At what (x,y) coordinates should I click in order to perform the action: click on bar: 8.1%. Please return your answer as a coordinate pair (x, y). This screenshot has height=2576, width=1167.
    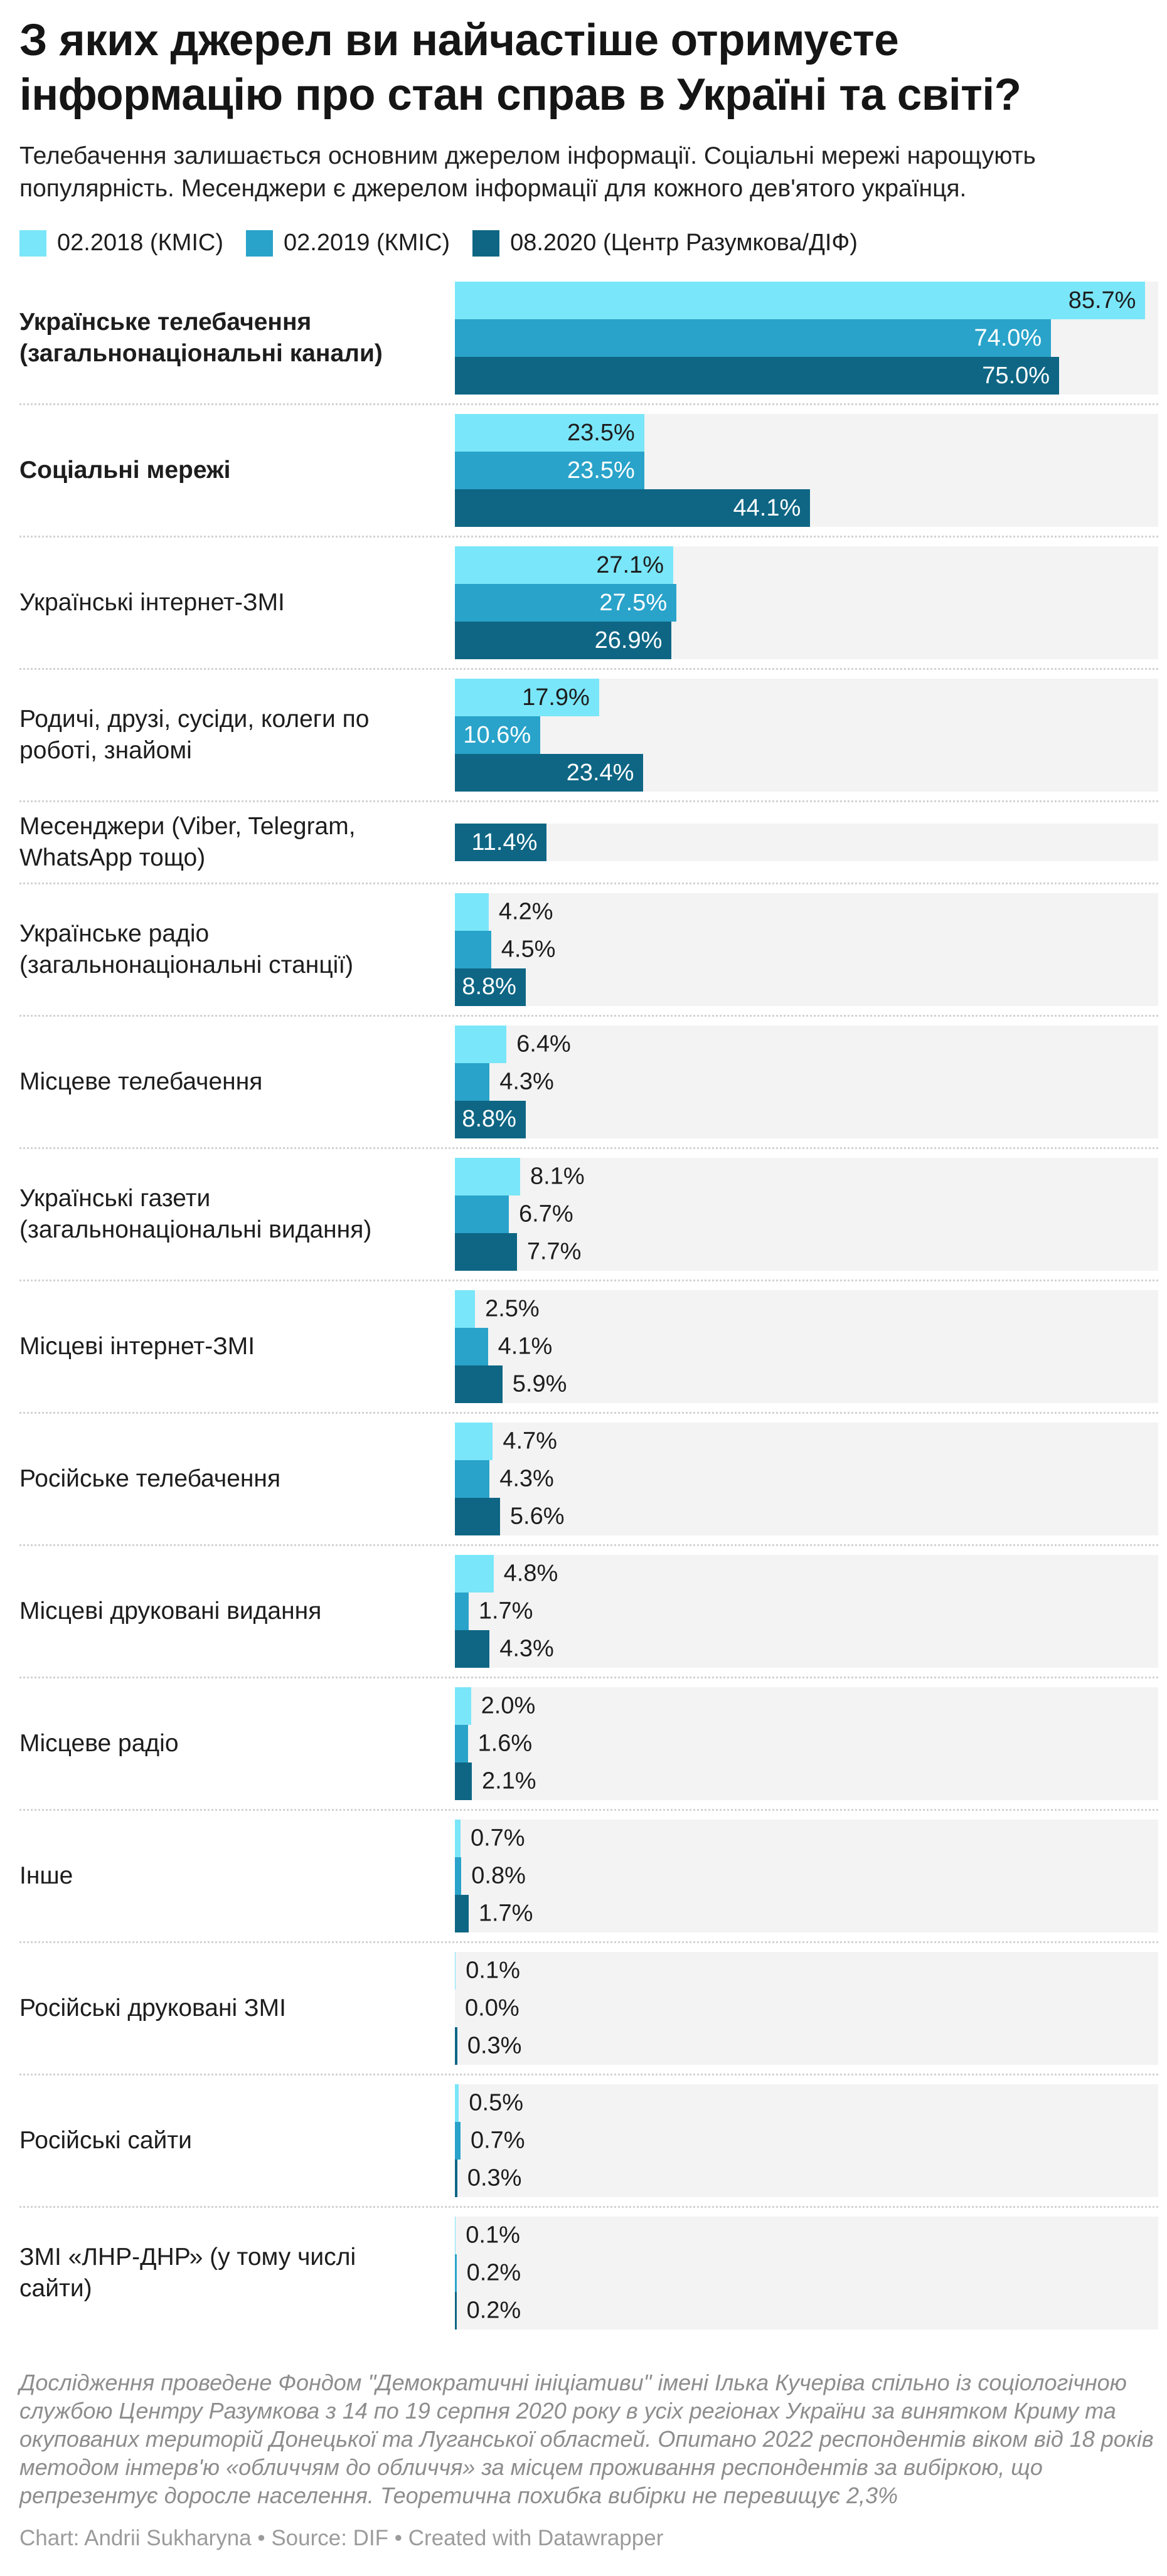
    Looking at the image, I should click on (806, 1176).